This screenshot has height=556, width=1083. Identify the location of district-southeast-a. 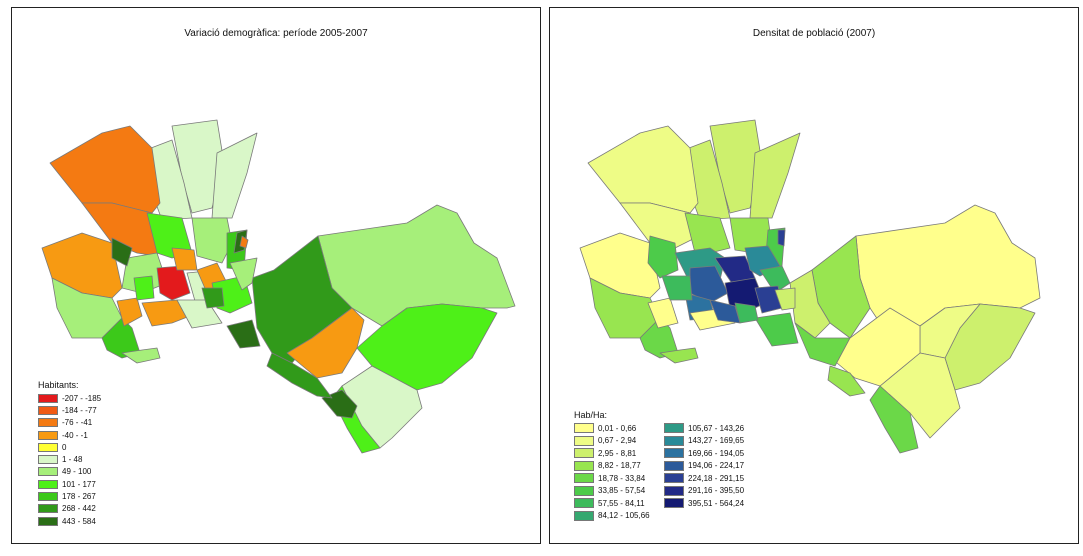
(920, 395).